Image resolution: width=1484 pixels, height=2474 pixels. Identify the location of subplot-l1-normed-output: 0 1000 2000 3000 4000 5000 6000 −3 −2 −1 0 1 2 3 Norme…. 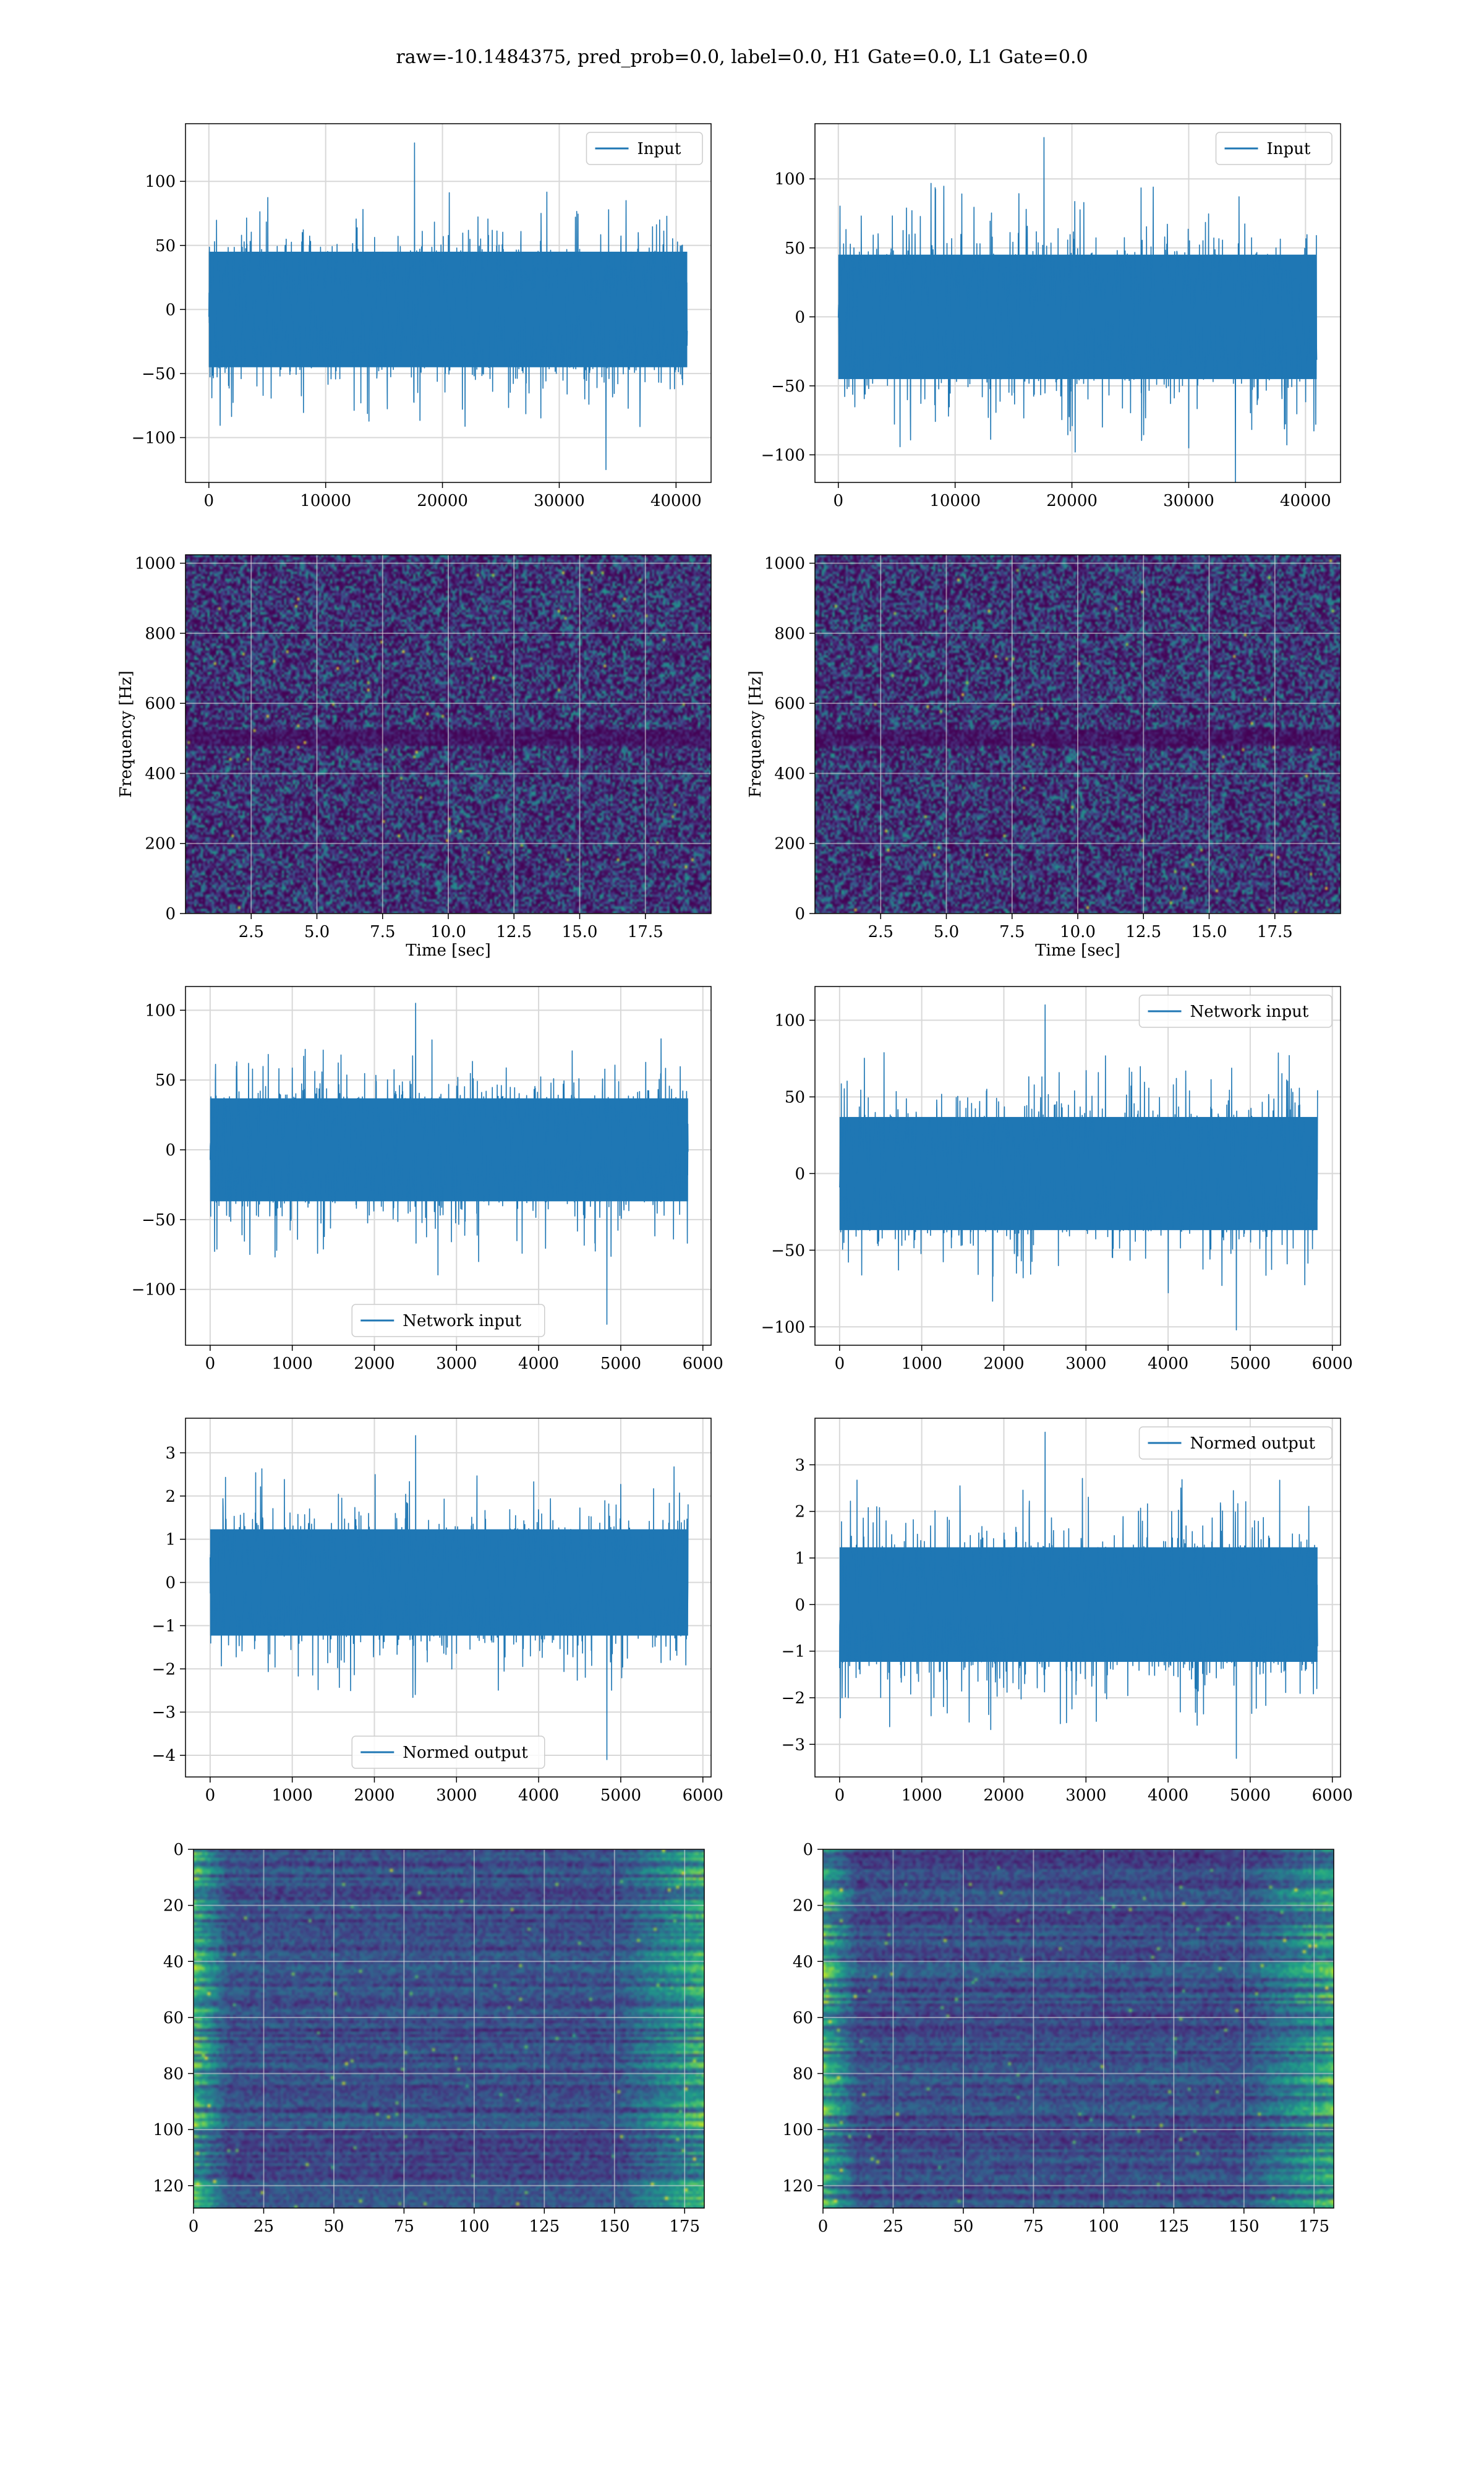
(1067, 1611).